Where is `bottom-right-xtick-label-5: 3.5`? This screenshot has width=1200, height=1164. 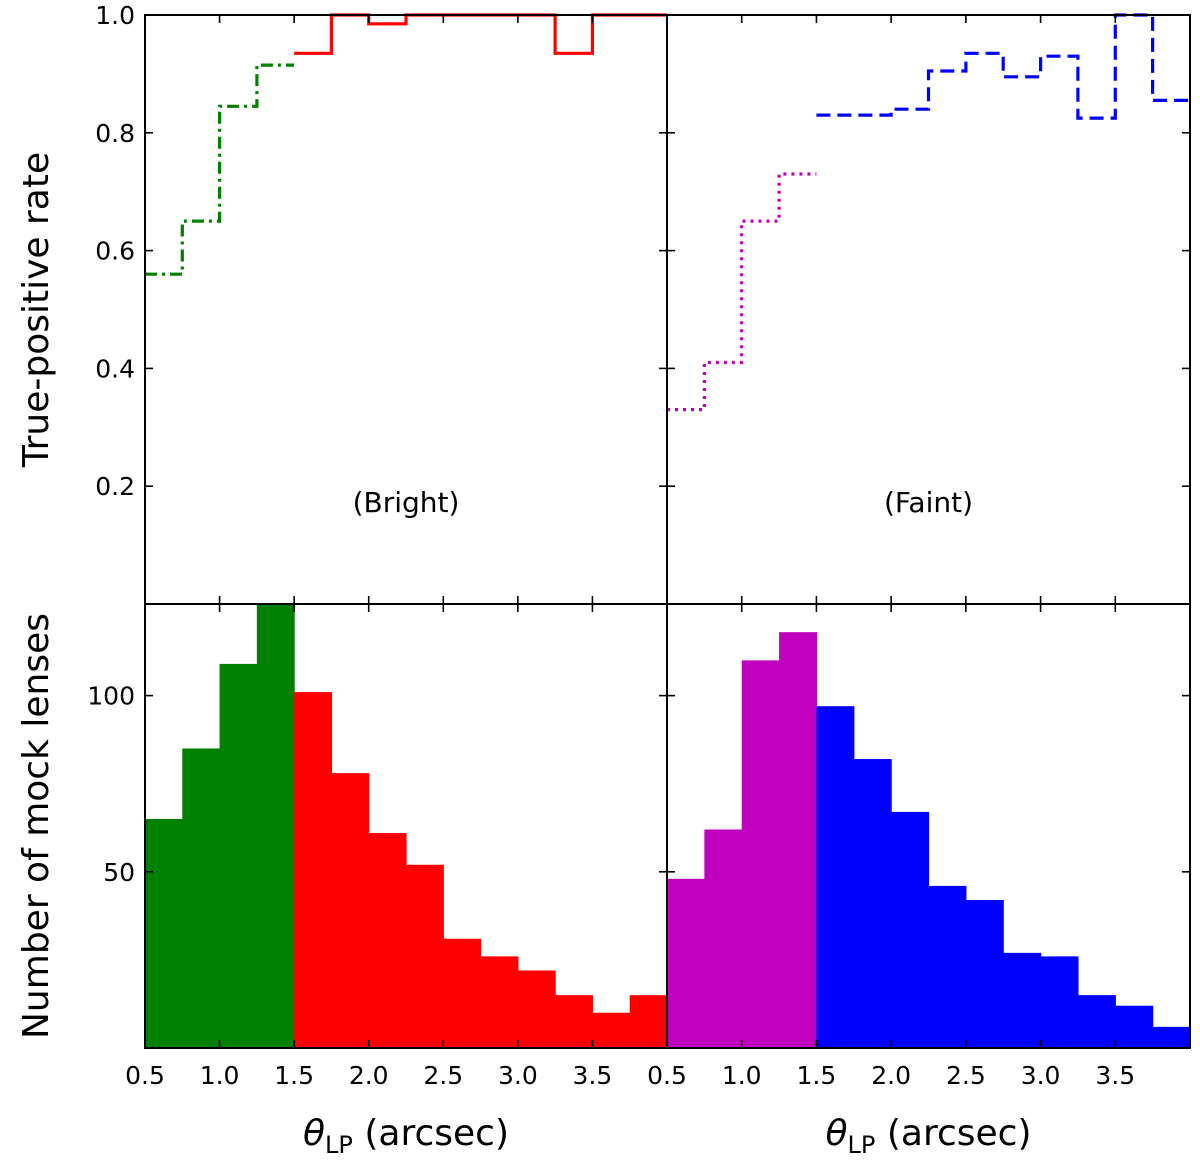
bottom-right-xtick-label-5: 3.5 is located at coordinates (1115, 1075).